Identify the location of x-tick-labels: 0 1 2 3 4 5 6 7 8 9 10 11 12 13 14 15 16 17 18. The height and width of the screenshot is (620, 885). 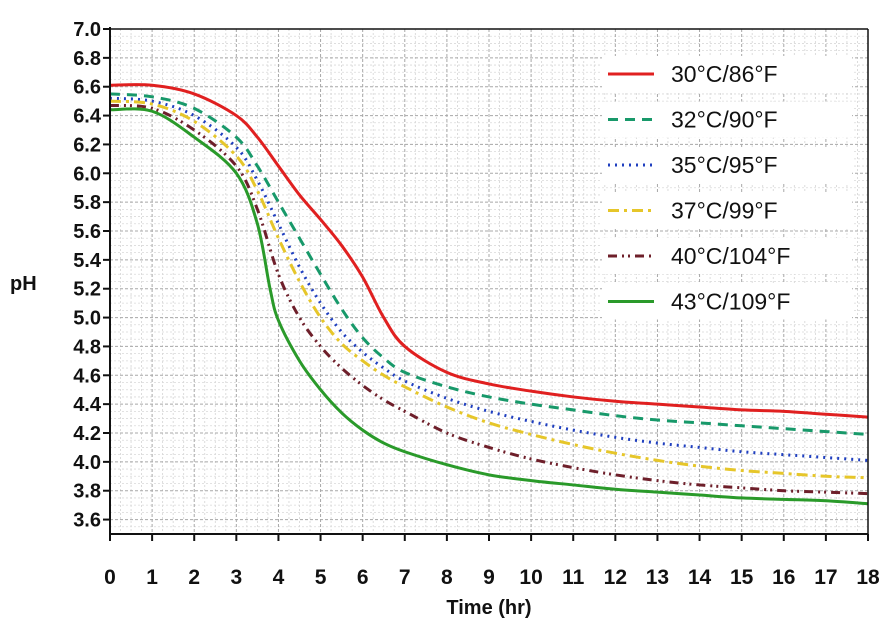
(492, 577).